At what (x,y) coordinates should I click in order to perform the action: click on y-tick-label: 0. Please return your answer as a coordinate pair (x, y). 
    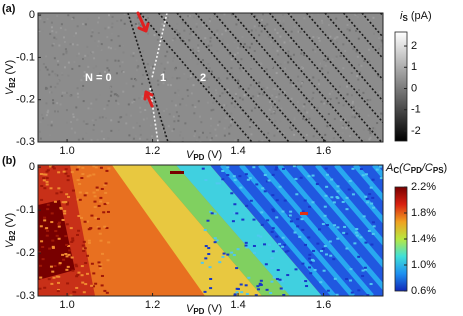
    Looking at the image, I should click on (32, 15).